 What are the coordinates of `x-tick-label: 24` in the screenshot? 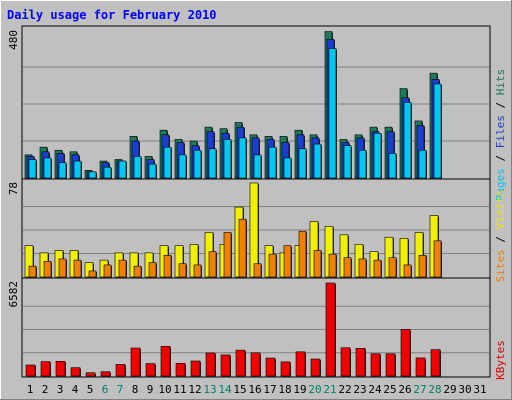 It's located at (375, 389).